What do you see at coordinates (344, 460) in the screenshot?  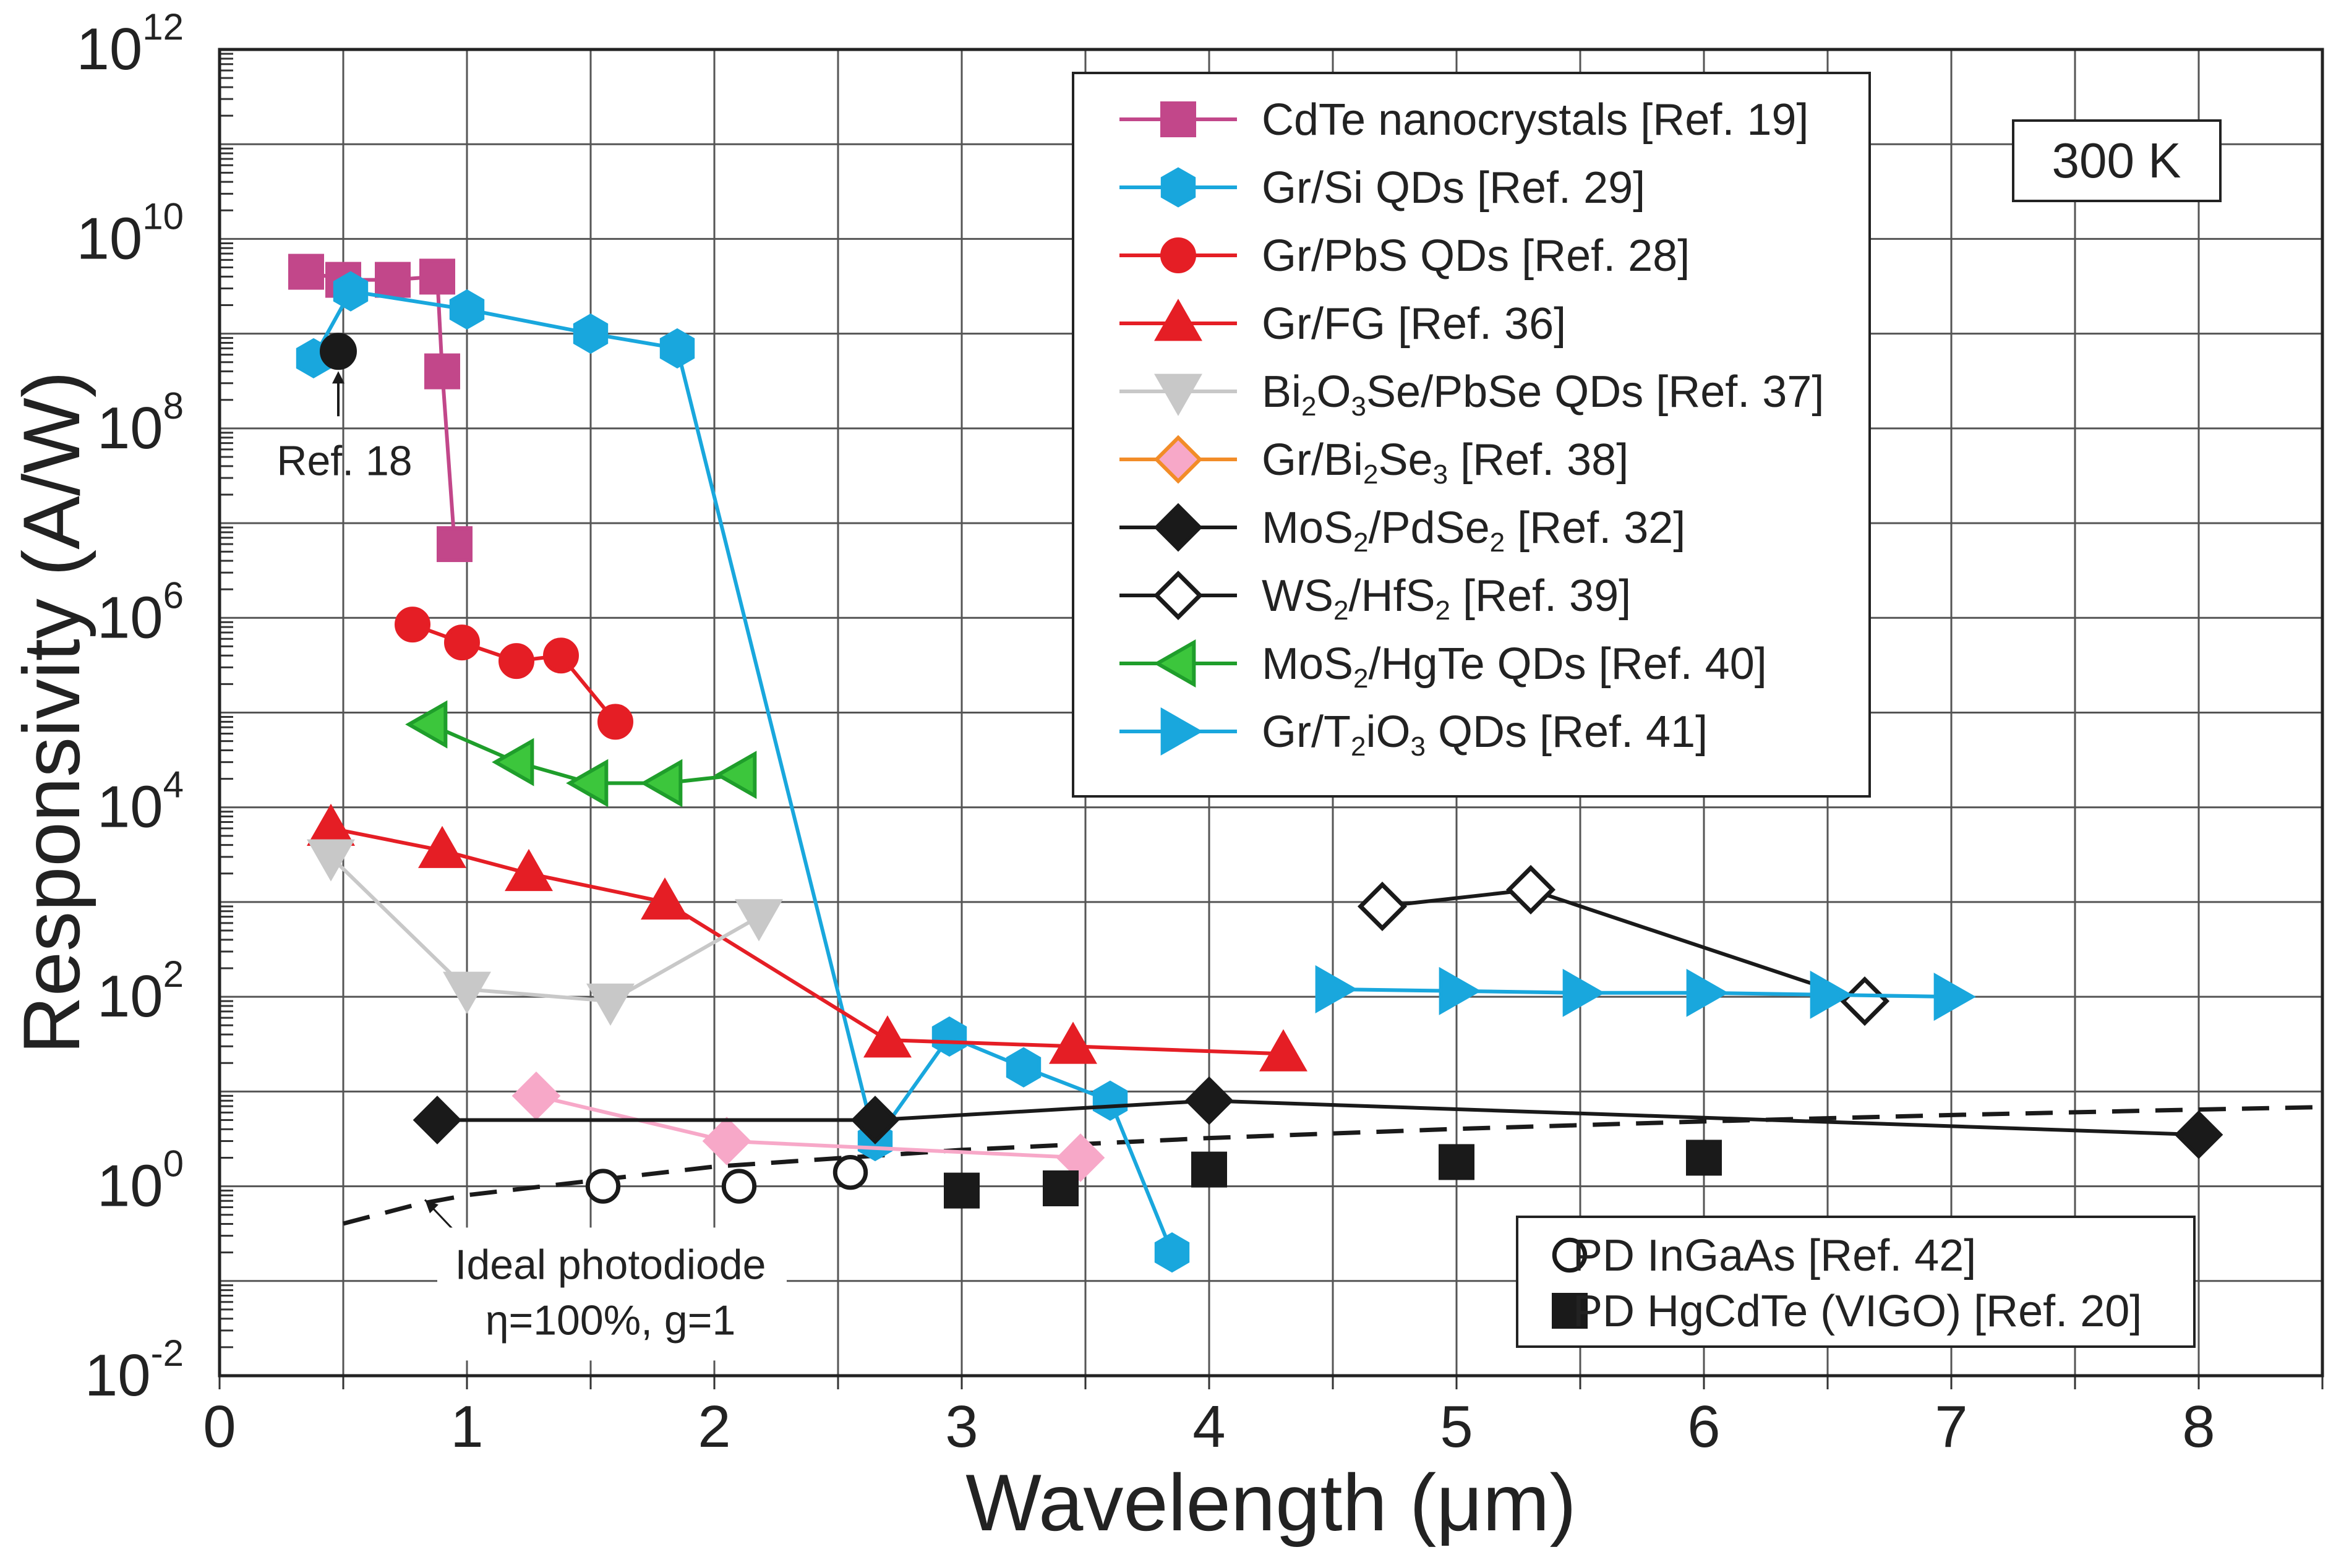 I see `ref-18-label: Ref. 18` at bounding box center [344, 460].